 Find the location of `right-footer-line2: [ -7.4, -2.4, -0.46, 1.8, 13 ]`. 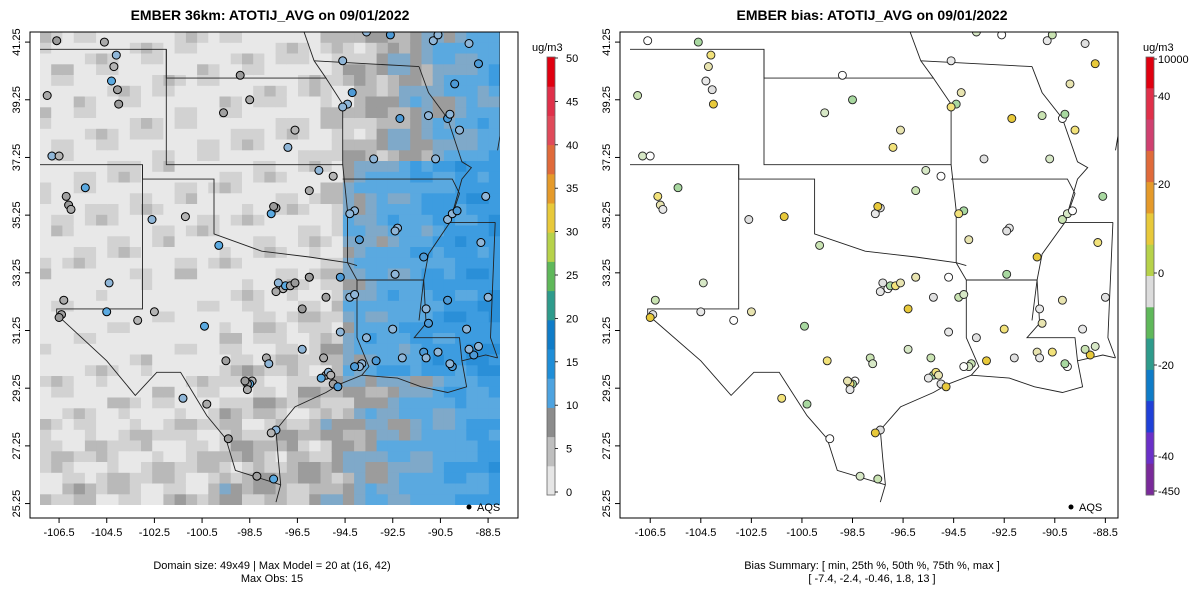

right-footer-line2: [ -7.4, -2.4, -0.46, 1.8, 13 ] is located at coordinates (871, 579).